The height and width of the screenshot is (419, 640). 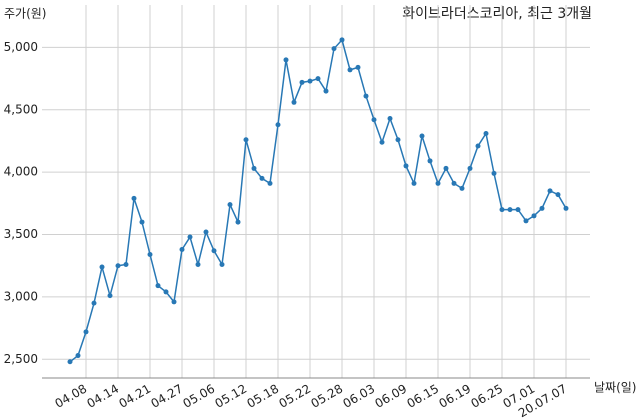 I want to click on x-tick-label: 06.19, so click(x=454, y=396).